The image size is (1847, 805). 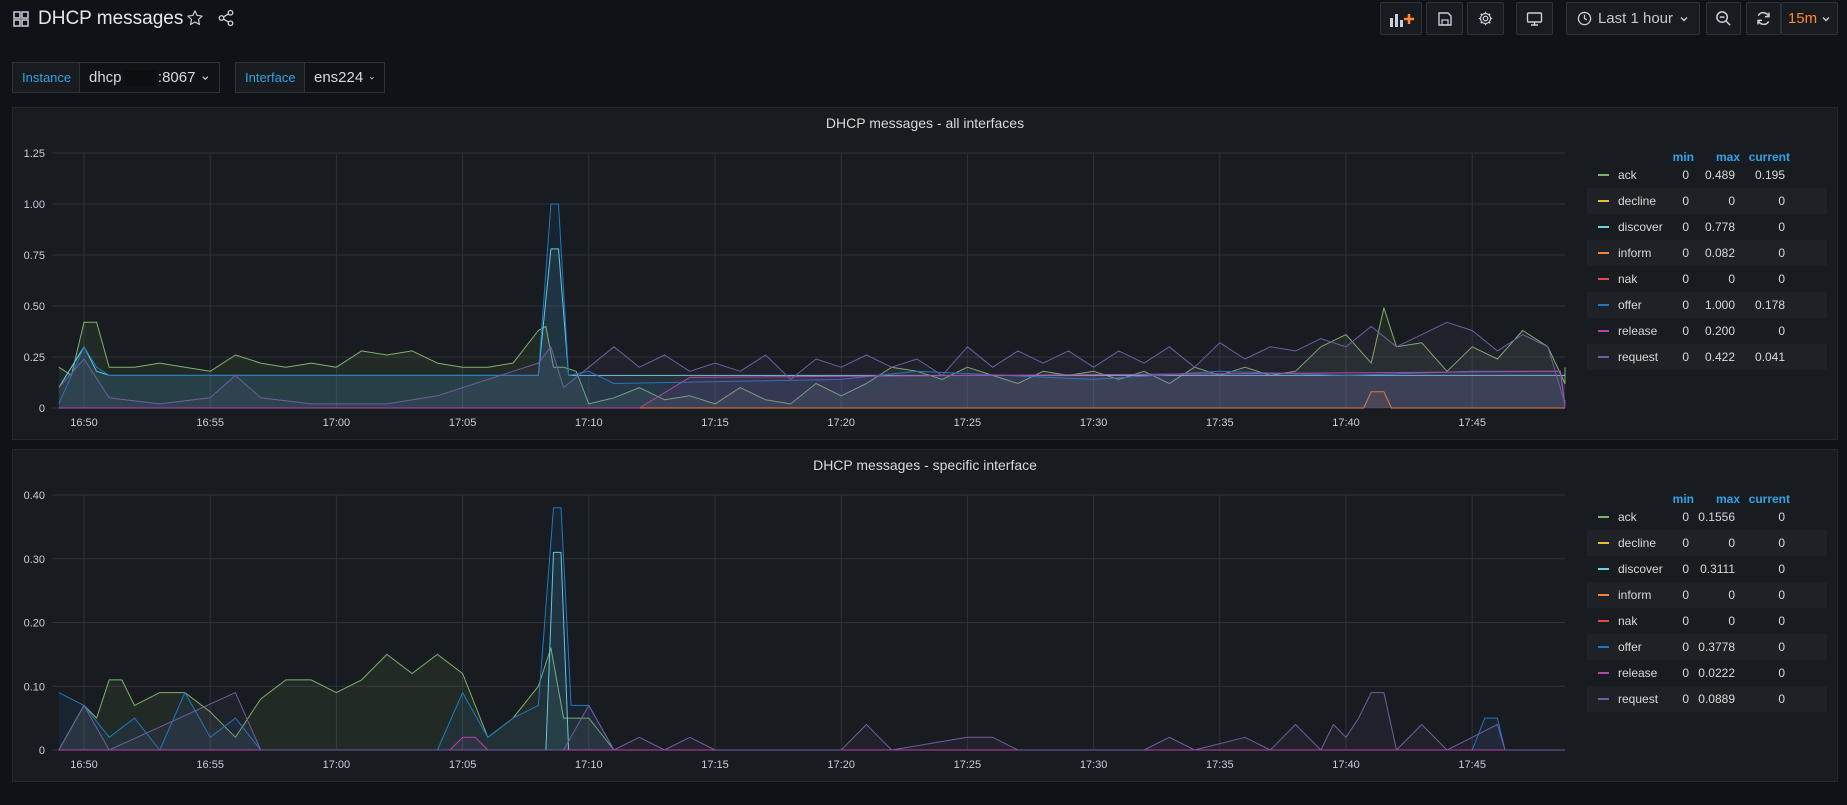 What do you see at coordinates (1707, 673) in the screenshot?
I see `legend-item-release: release 0 0.0222 0` at bounding box center [1707, 673].